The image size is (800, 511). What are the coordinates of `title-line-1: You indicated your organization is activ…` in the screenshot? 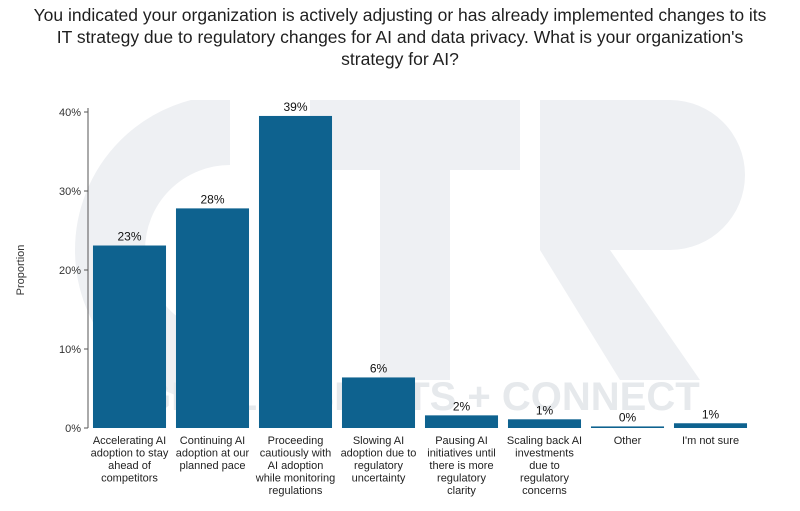 It's located at (400, 15).